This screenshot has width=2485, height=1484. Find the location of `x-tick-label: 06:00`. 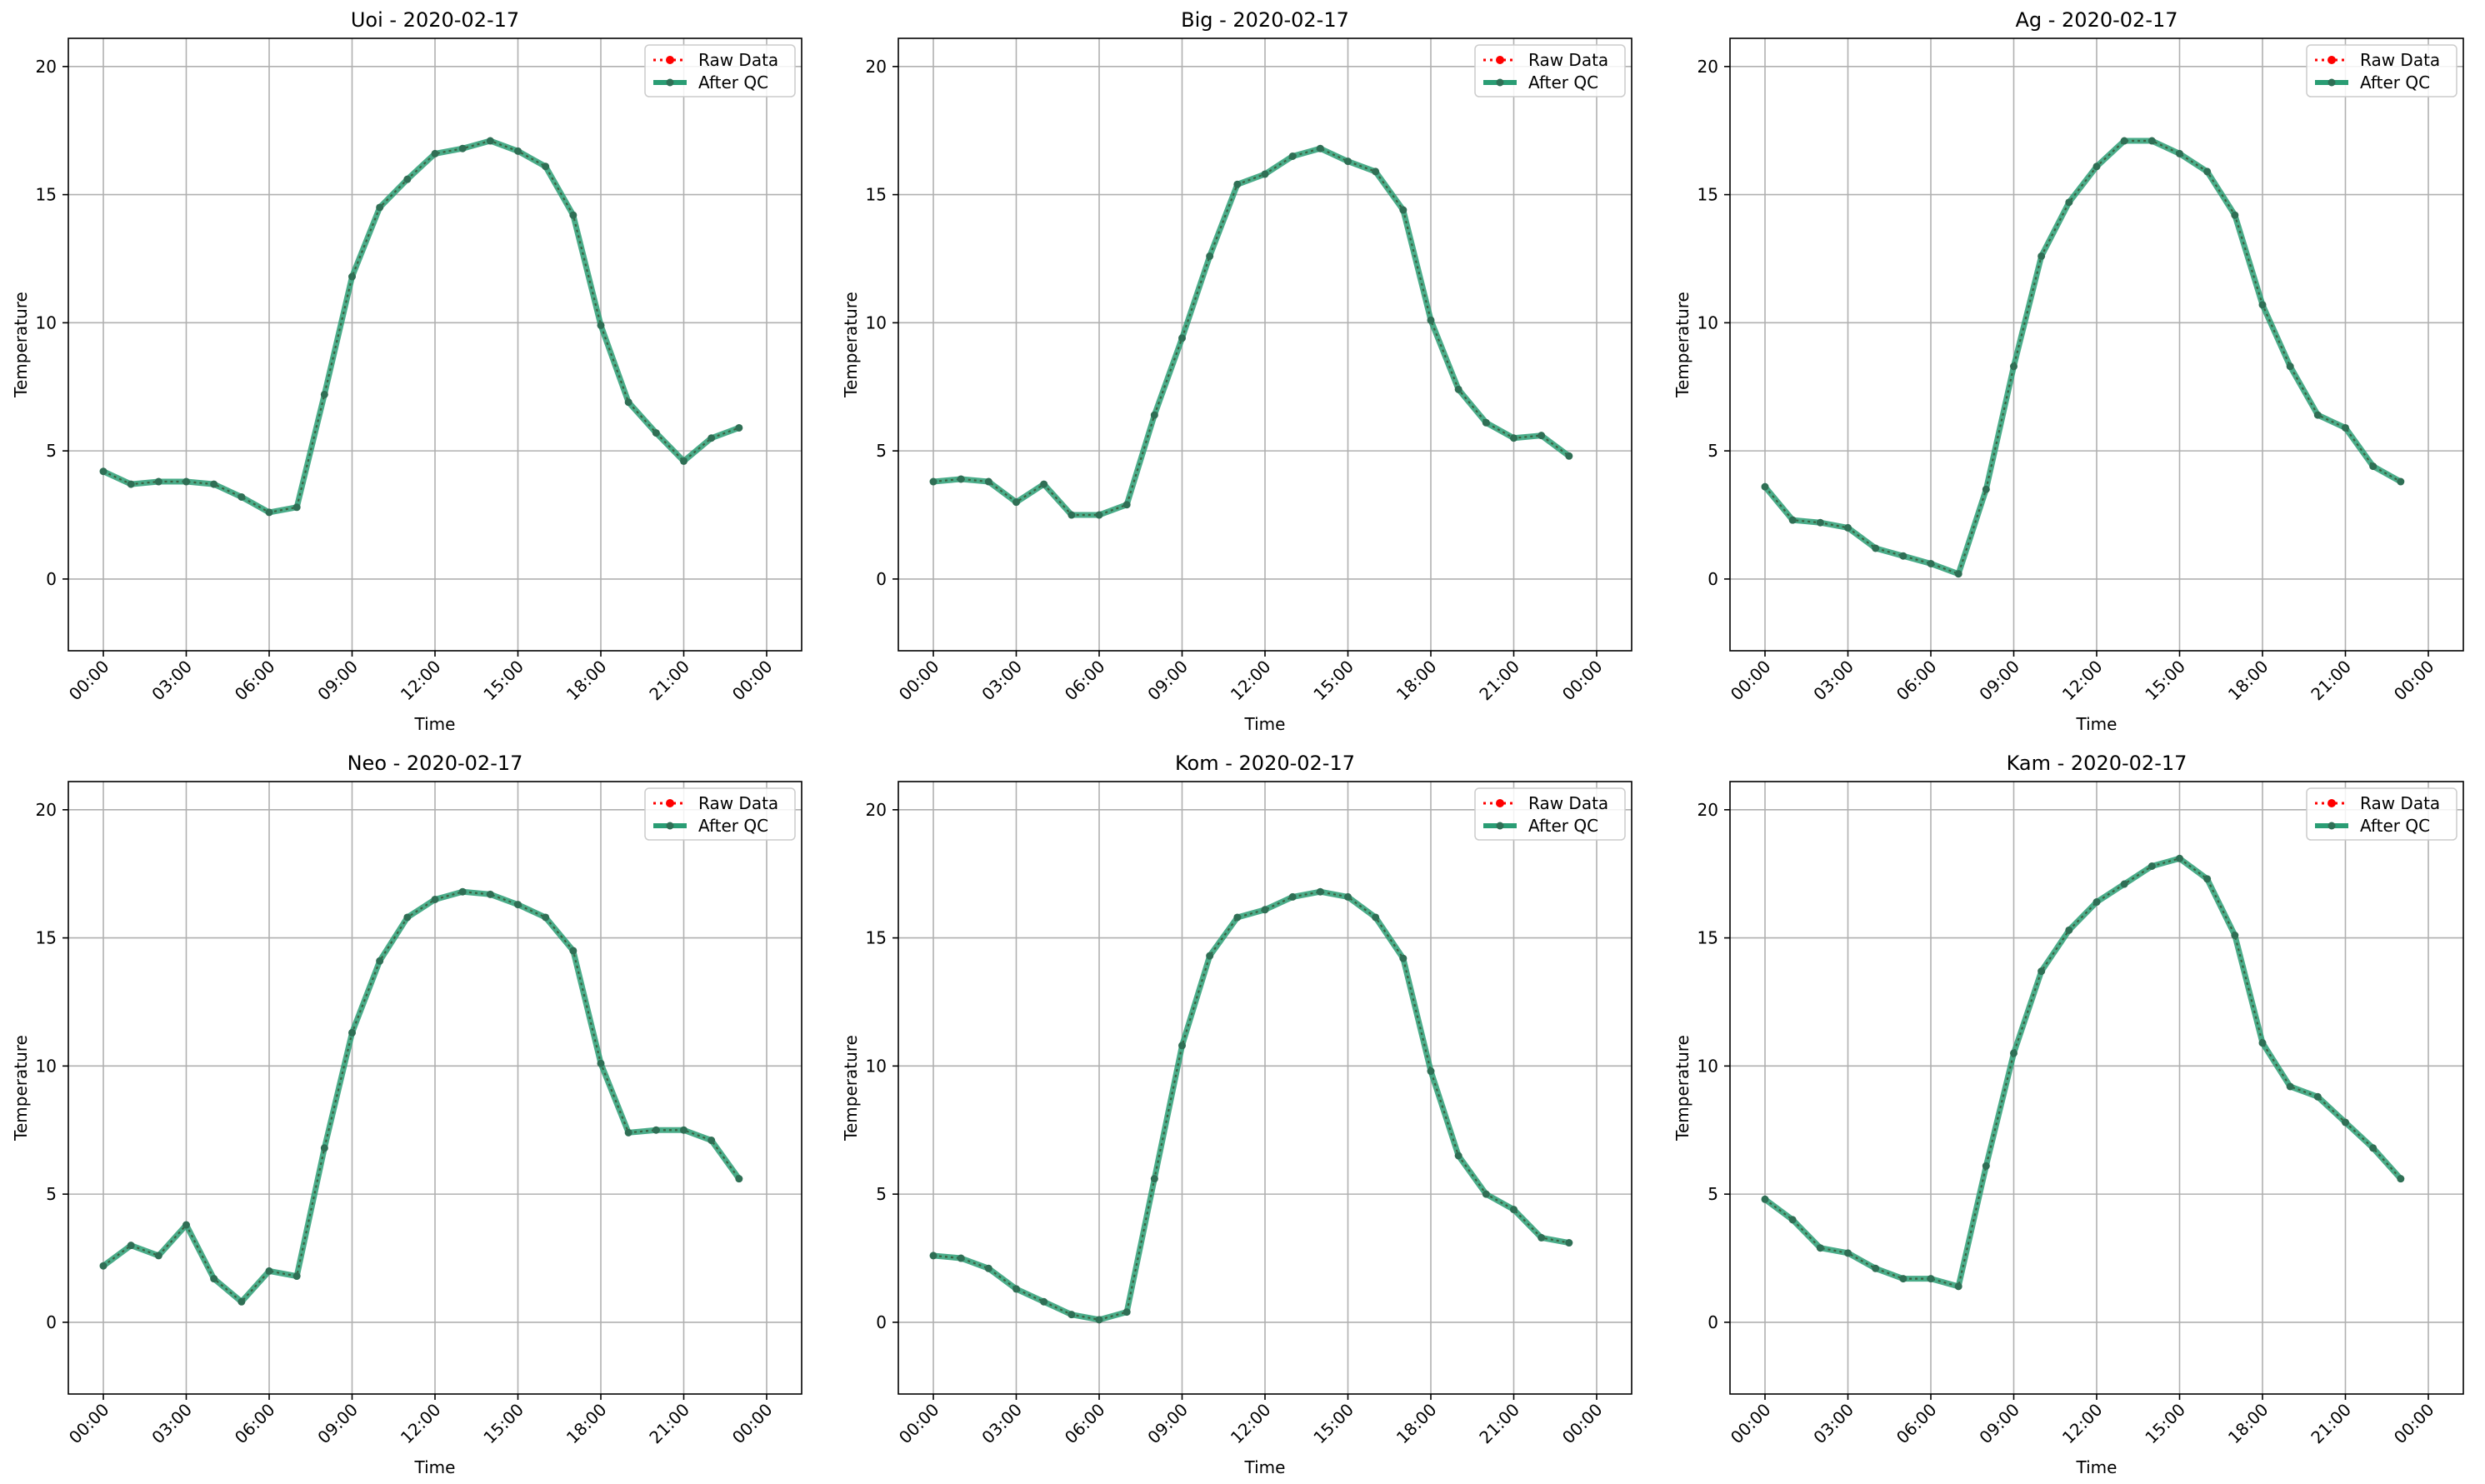

x-tick-label: 06:00 is located at coordinates (1085, 681).